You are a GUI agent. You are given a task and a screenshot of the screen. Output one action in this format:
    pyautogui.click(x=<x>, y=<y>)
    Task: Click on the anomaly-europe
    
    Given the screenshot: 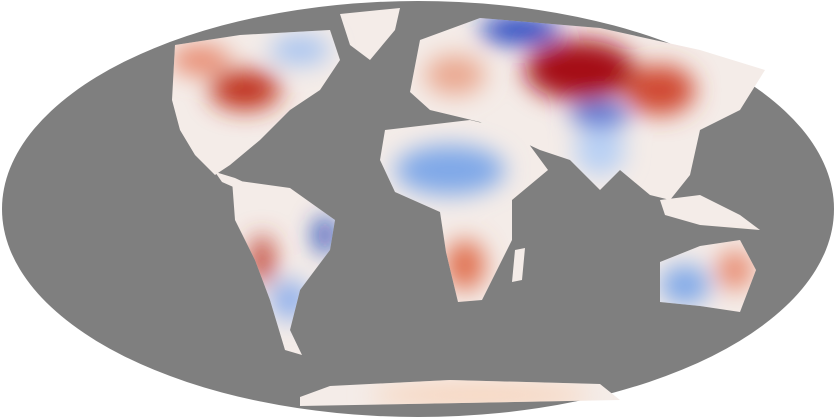 What is the action you would take?
    pyautogui.click(x=455, y=75)
    